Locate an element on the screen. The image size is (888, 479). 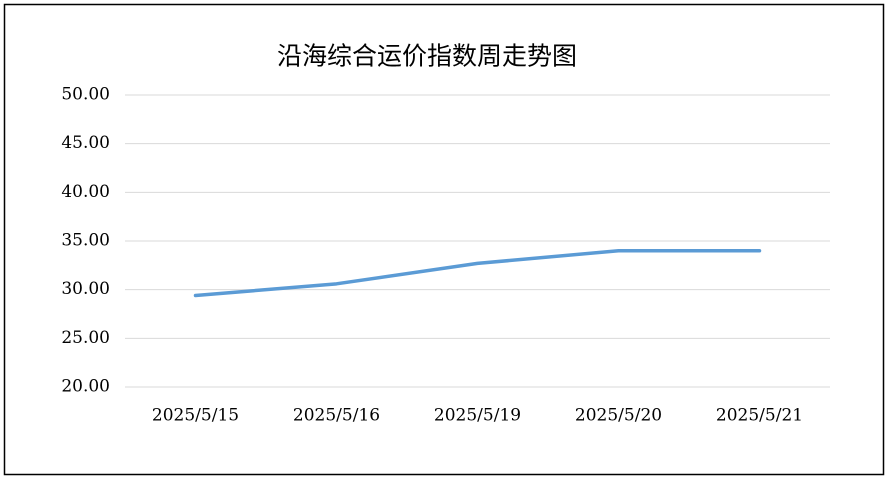
chart-title: 沿海综合运价指数周走势图 is located at coordinates (427, 56).